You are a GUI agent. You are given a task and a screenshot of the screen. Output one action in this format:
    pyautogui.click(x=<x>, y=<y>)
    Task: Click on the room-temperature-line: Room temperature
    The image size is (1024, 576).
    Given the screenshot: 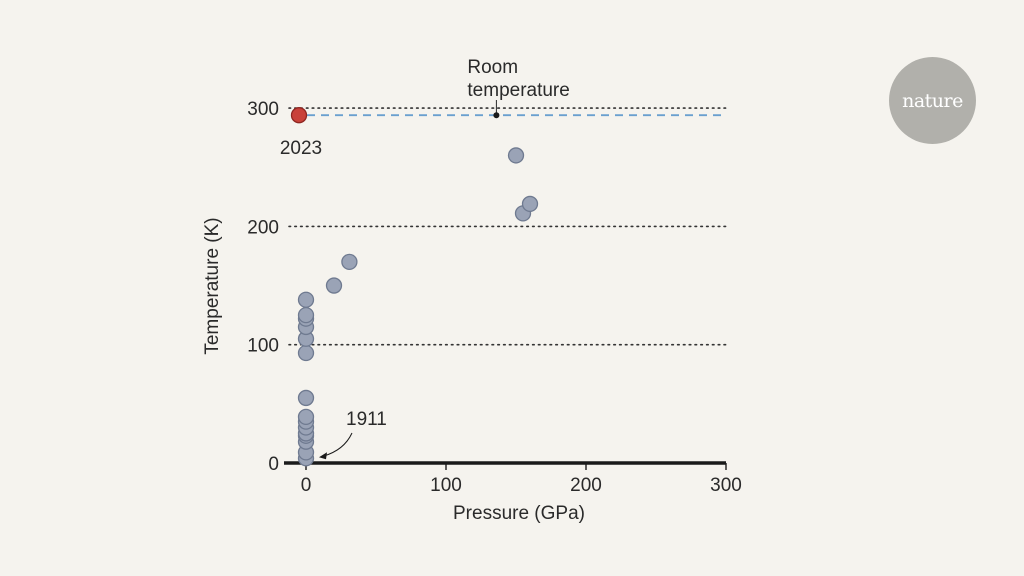 What is the action you would take?
    pyautogui.click(x=516, y=88)
    